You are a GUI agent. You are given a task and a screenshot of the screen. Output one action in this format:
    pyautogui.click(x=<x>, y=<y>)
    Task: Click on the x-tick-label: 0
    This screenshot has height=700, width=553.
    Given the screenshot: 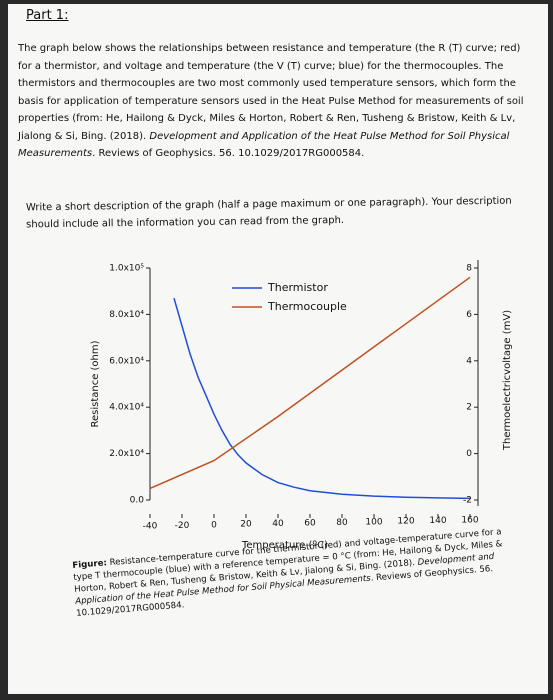 What is the action you would take?
    pyautogui.click(x=214, y=525)
    